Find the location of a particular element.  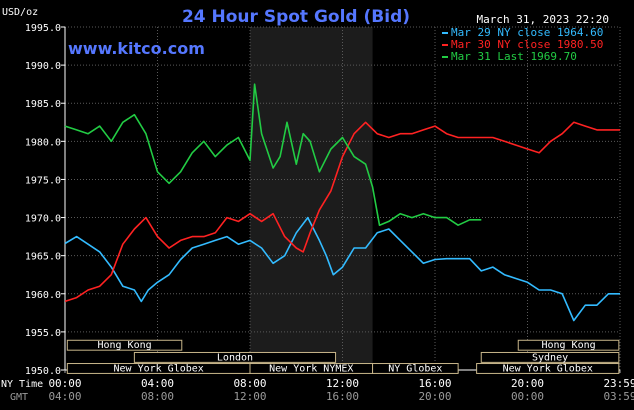

session-label: Sydney is located at coordinates (550, 357).